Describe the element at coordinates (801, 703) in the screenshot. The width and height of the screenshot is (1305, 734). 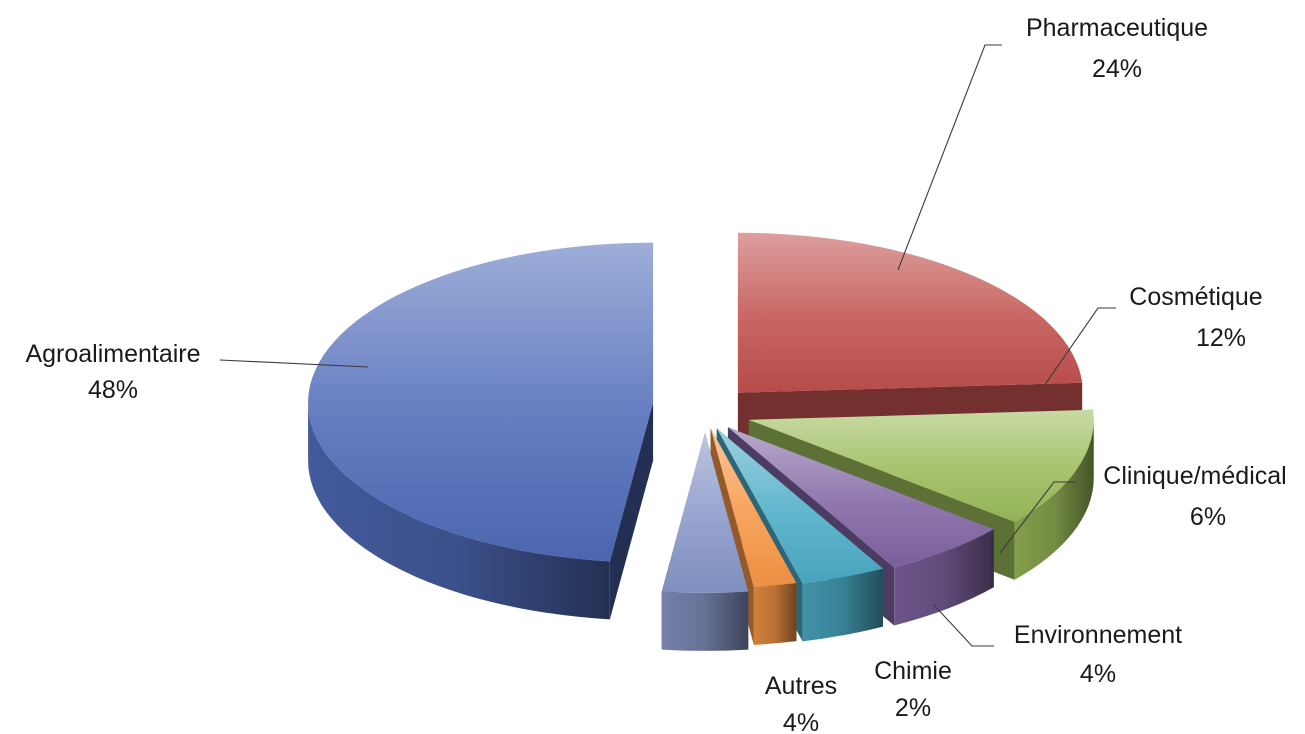
I see `label-autres: Autres 4%` at that location.